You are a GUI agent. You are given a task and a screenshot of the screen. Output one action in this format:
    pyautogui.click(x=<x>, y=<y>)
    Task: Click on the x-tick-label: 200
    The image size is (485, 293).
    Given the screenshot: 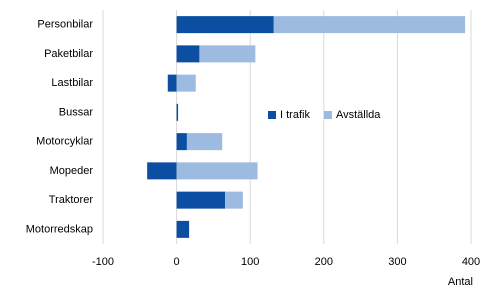 What is the action you would take?
    pyautogui.click(x=324, y=262)
    